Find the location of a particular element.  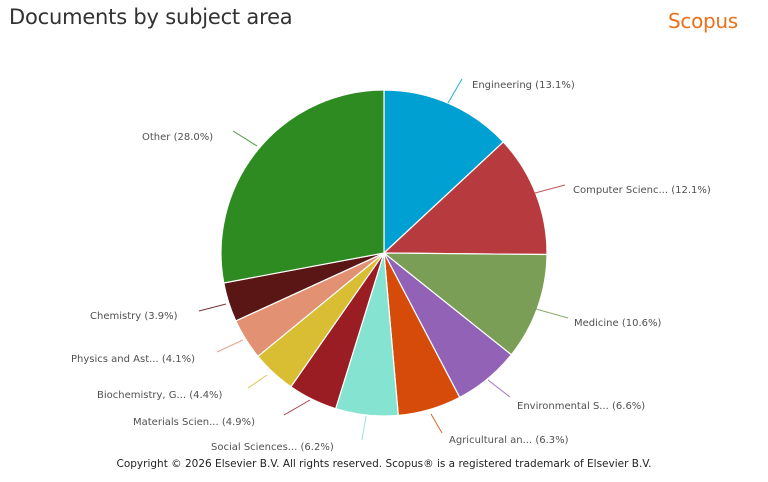

slice-label-social-sciences: Social Sciences... (6.2%) is located at coordinates (272, 447).